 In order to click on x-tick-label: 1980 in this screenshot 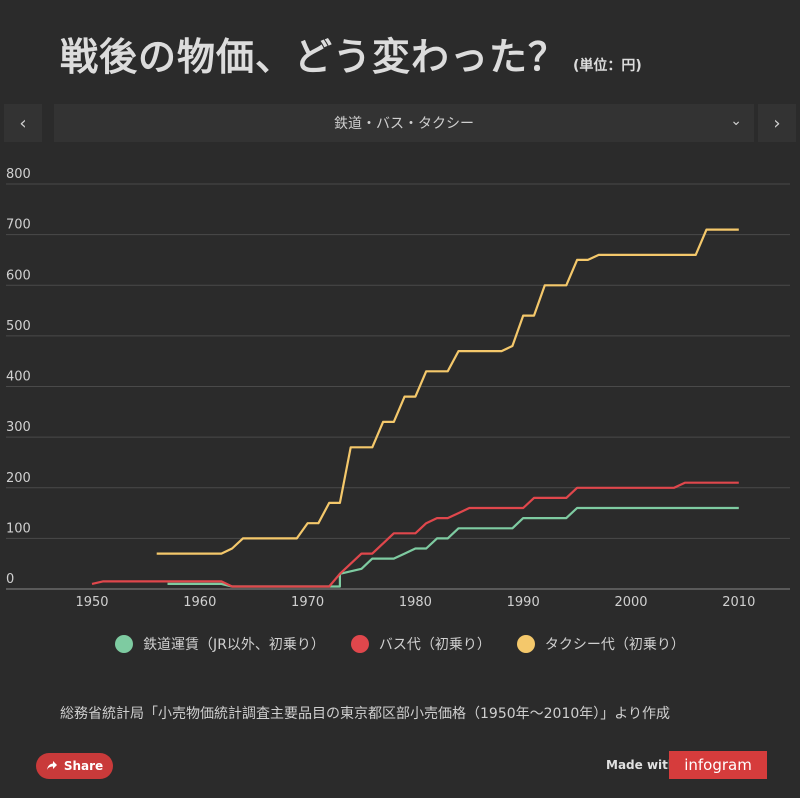, I will do `click(415, 602)`.